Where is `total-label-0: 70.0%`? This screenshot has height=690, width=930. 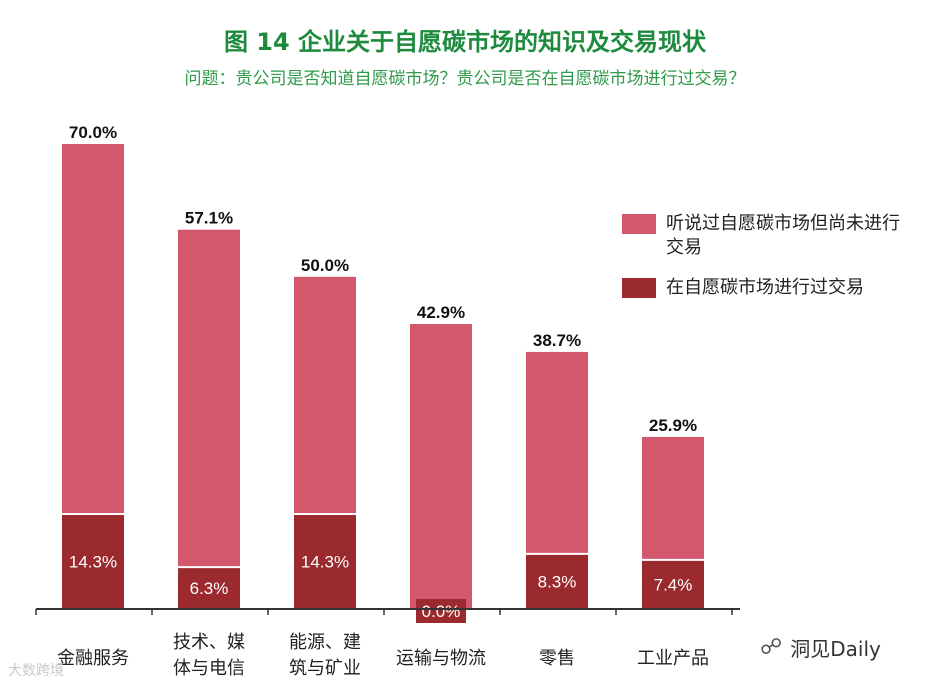
total-label-0: 70.0% is located at coordinates (93, 132).